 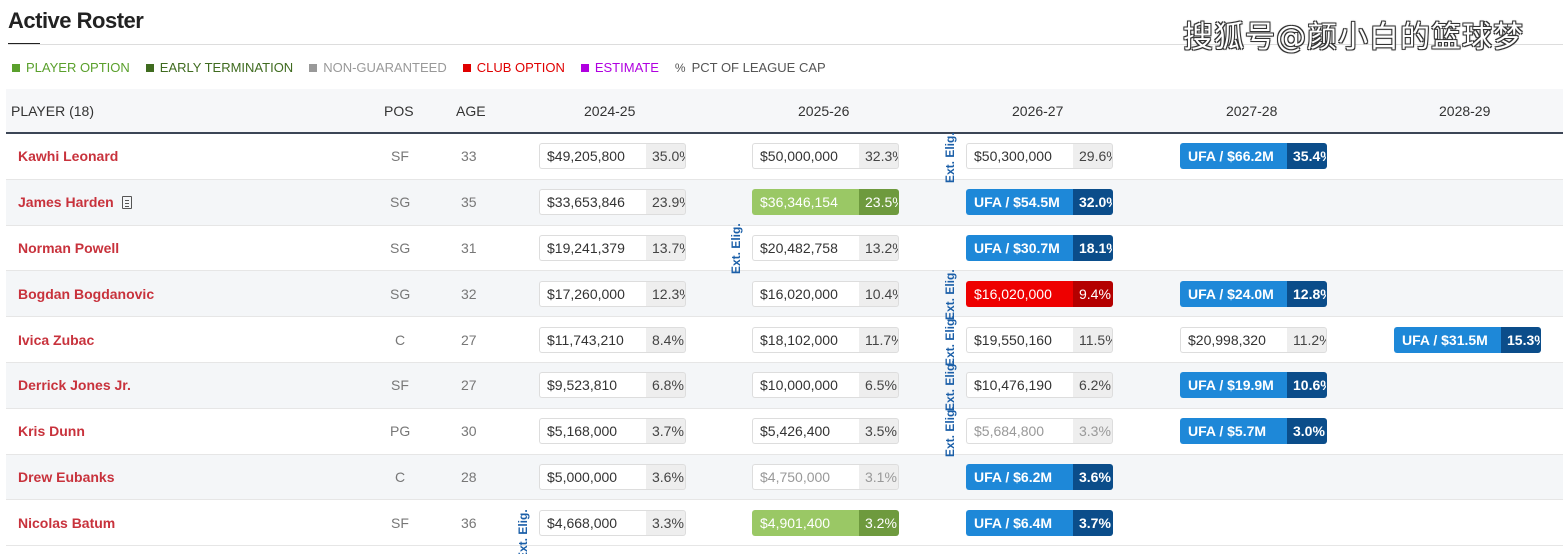 What do you see at coordinates (51, 431) in the screenshot?
I see `player-name-link: Kris Dunn` at bounding box center [51, 431].